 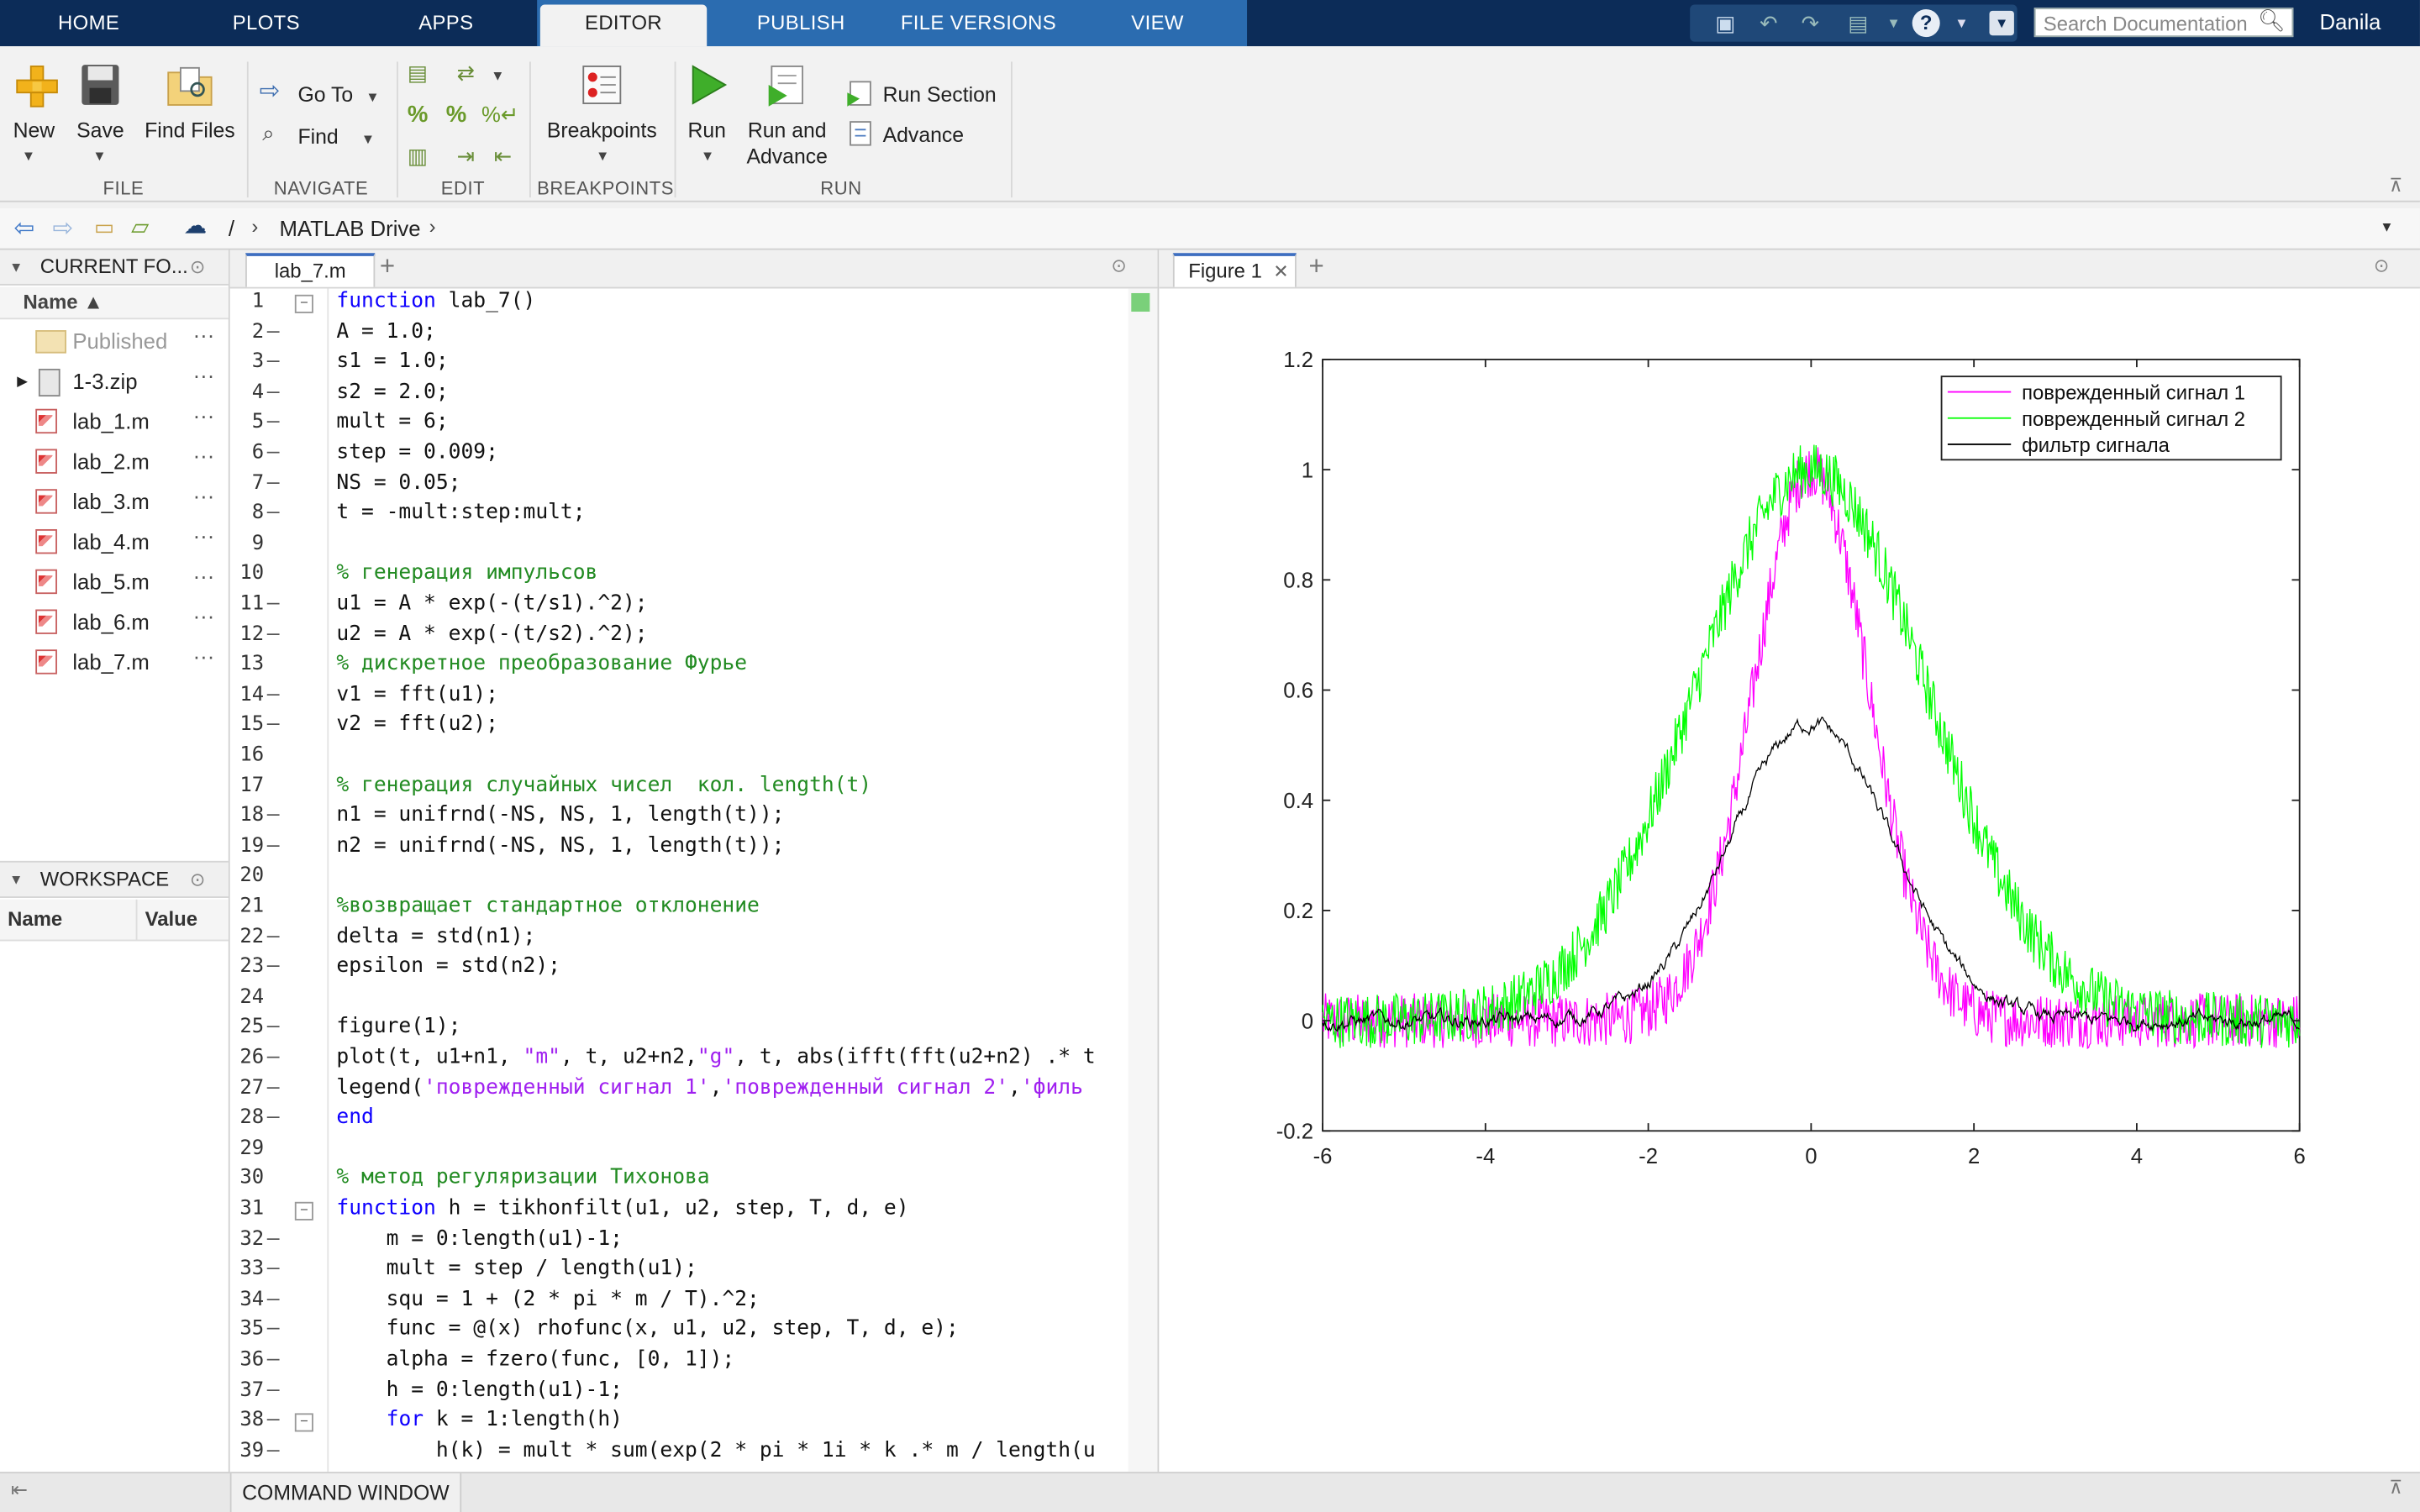 I want to click on code-line: 24, so click(x=694, y=998).